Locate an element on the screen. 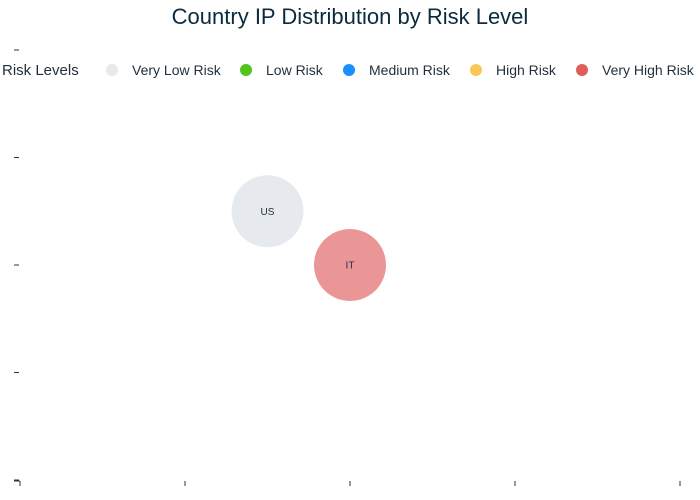 The height and width of the screenshot is (500, 700). legend-entry: Very Low Risk is located at coordinates (164, 70).